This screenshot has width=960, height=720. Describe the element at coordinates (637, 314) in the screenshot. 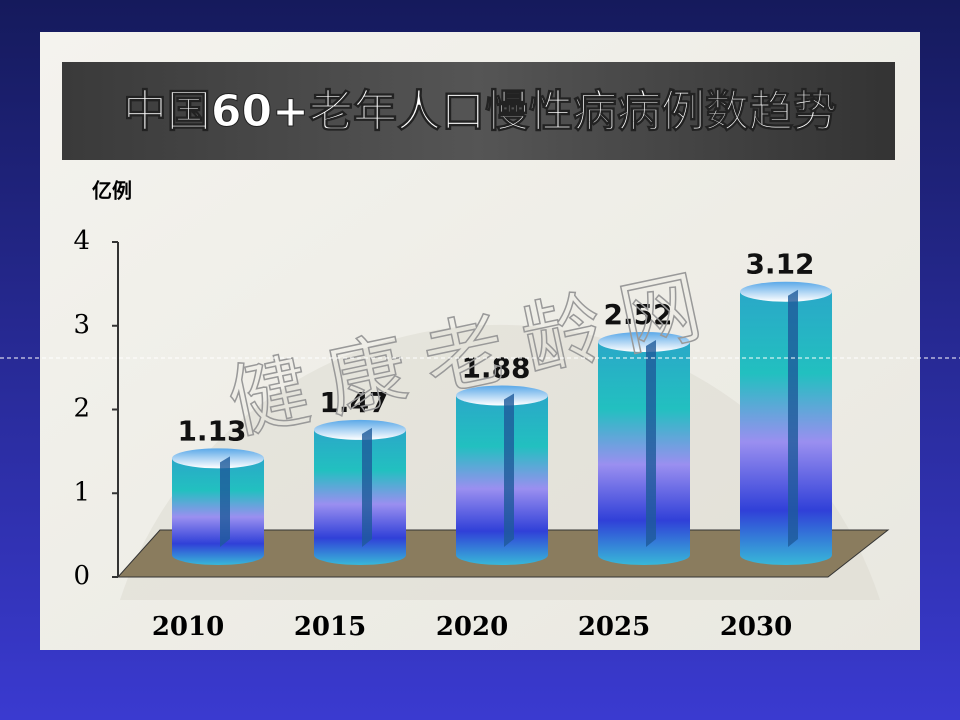

I see `value-label: 2.52` at that location.